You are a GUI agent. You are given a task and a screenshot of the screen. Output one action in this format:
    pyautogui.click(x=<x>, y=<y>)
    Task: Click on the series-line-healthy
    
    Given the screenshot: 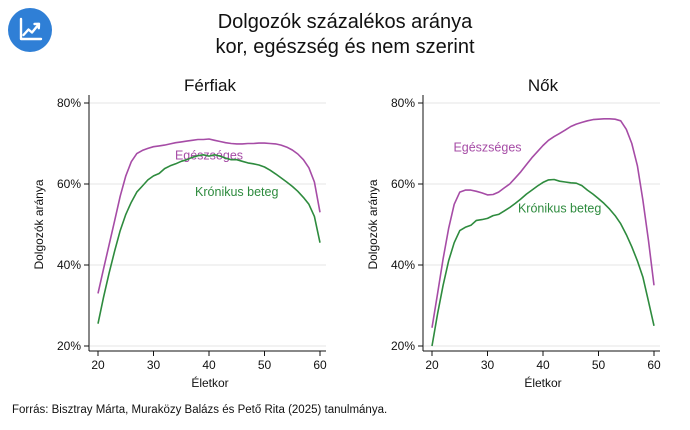 What is the action you would take?
    pyautogui.click(x=209, y=216)
    